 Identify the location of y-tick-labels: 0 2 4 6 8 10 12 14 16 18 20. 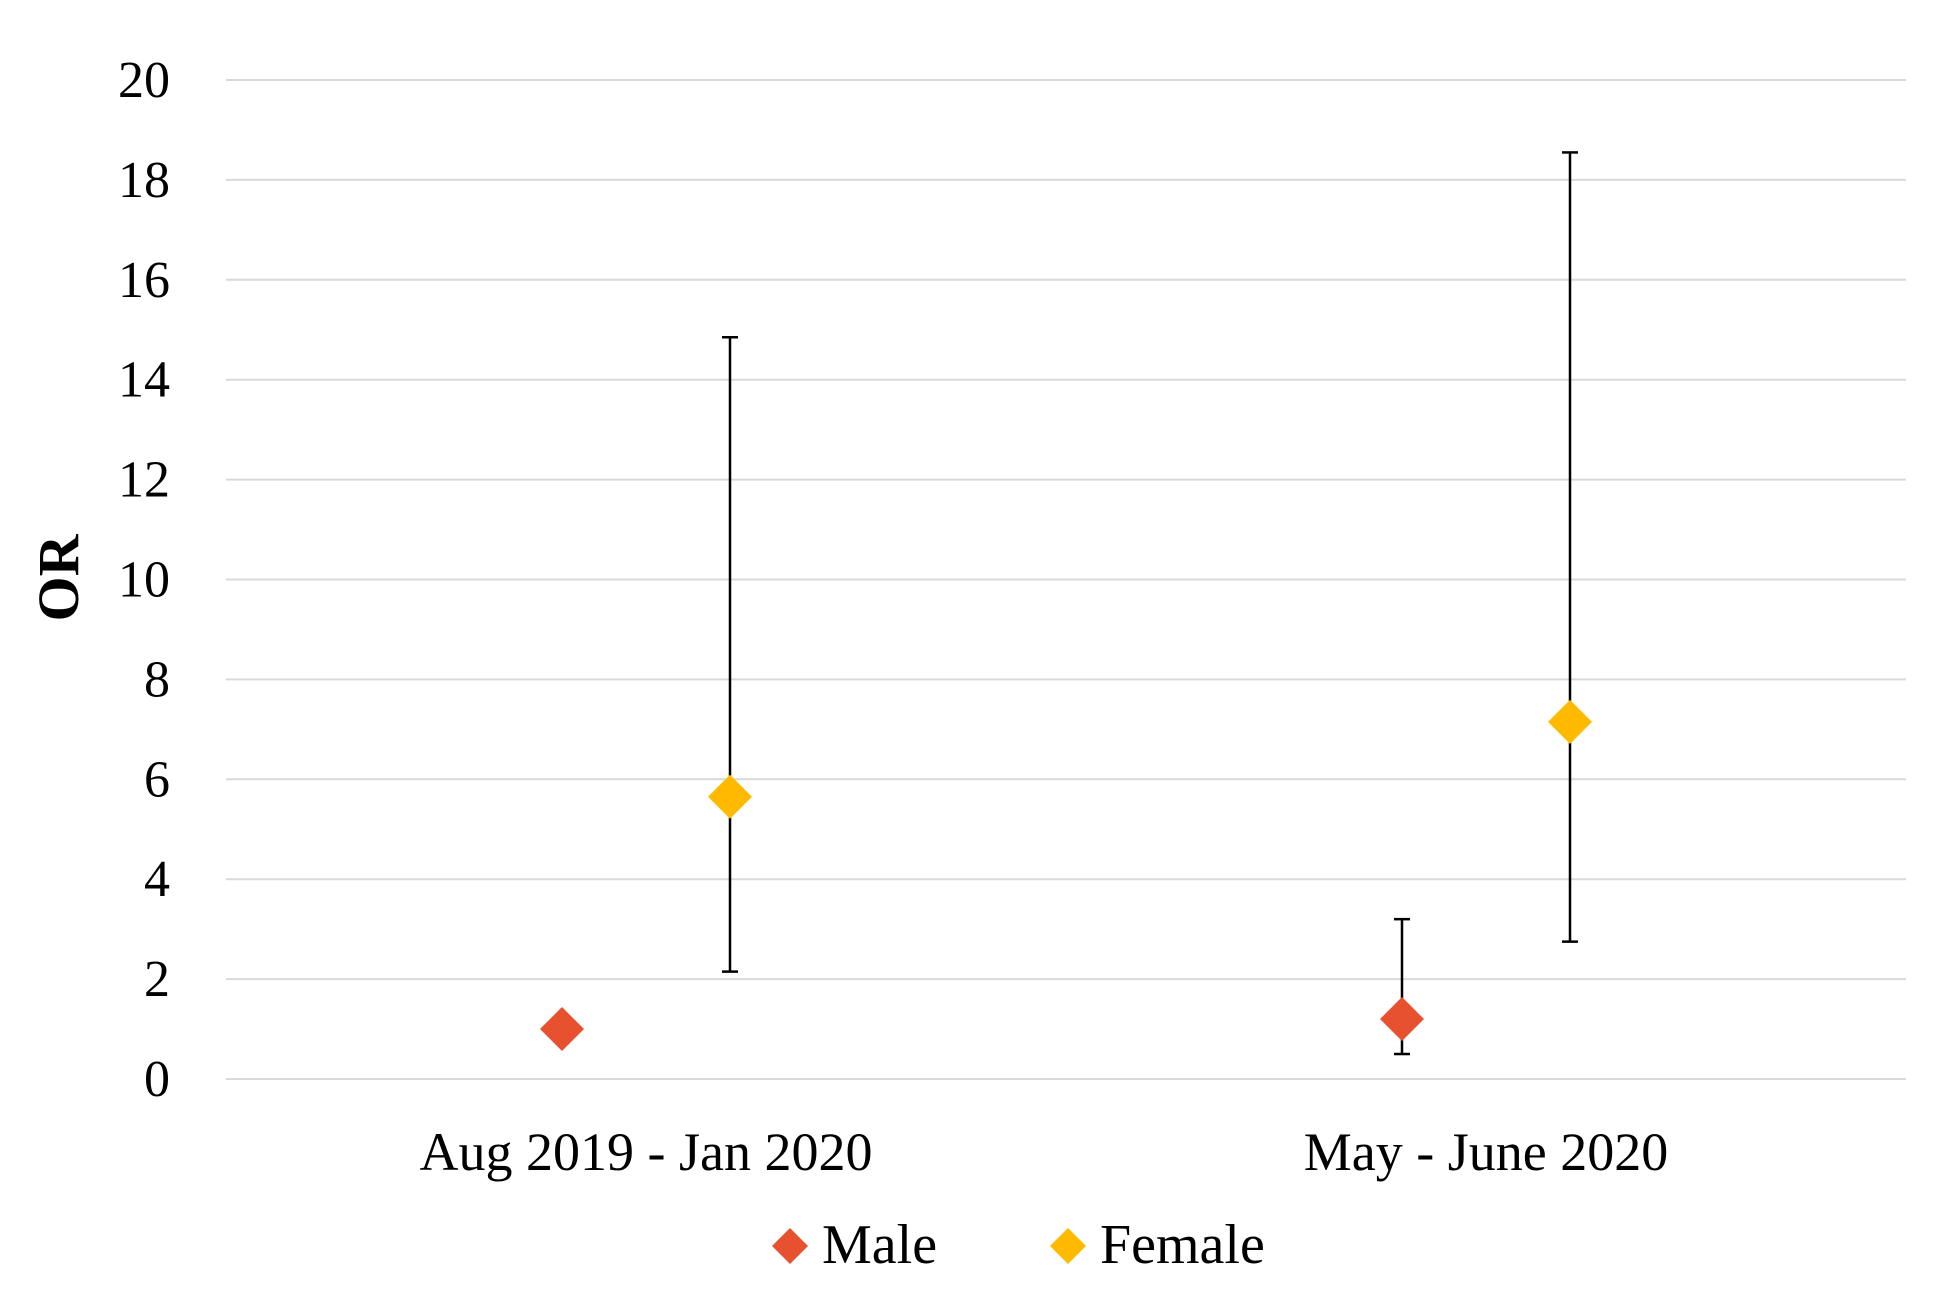
(144, 580).